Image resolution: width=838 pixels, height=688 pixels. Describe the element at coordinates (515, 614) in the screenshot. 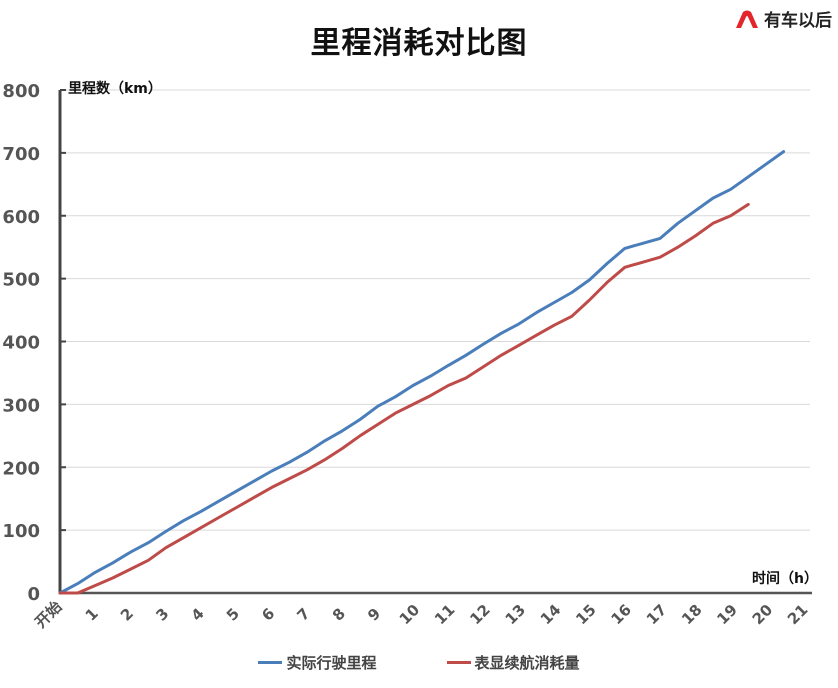

I see `x-tick-label: 13` at that location.